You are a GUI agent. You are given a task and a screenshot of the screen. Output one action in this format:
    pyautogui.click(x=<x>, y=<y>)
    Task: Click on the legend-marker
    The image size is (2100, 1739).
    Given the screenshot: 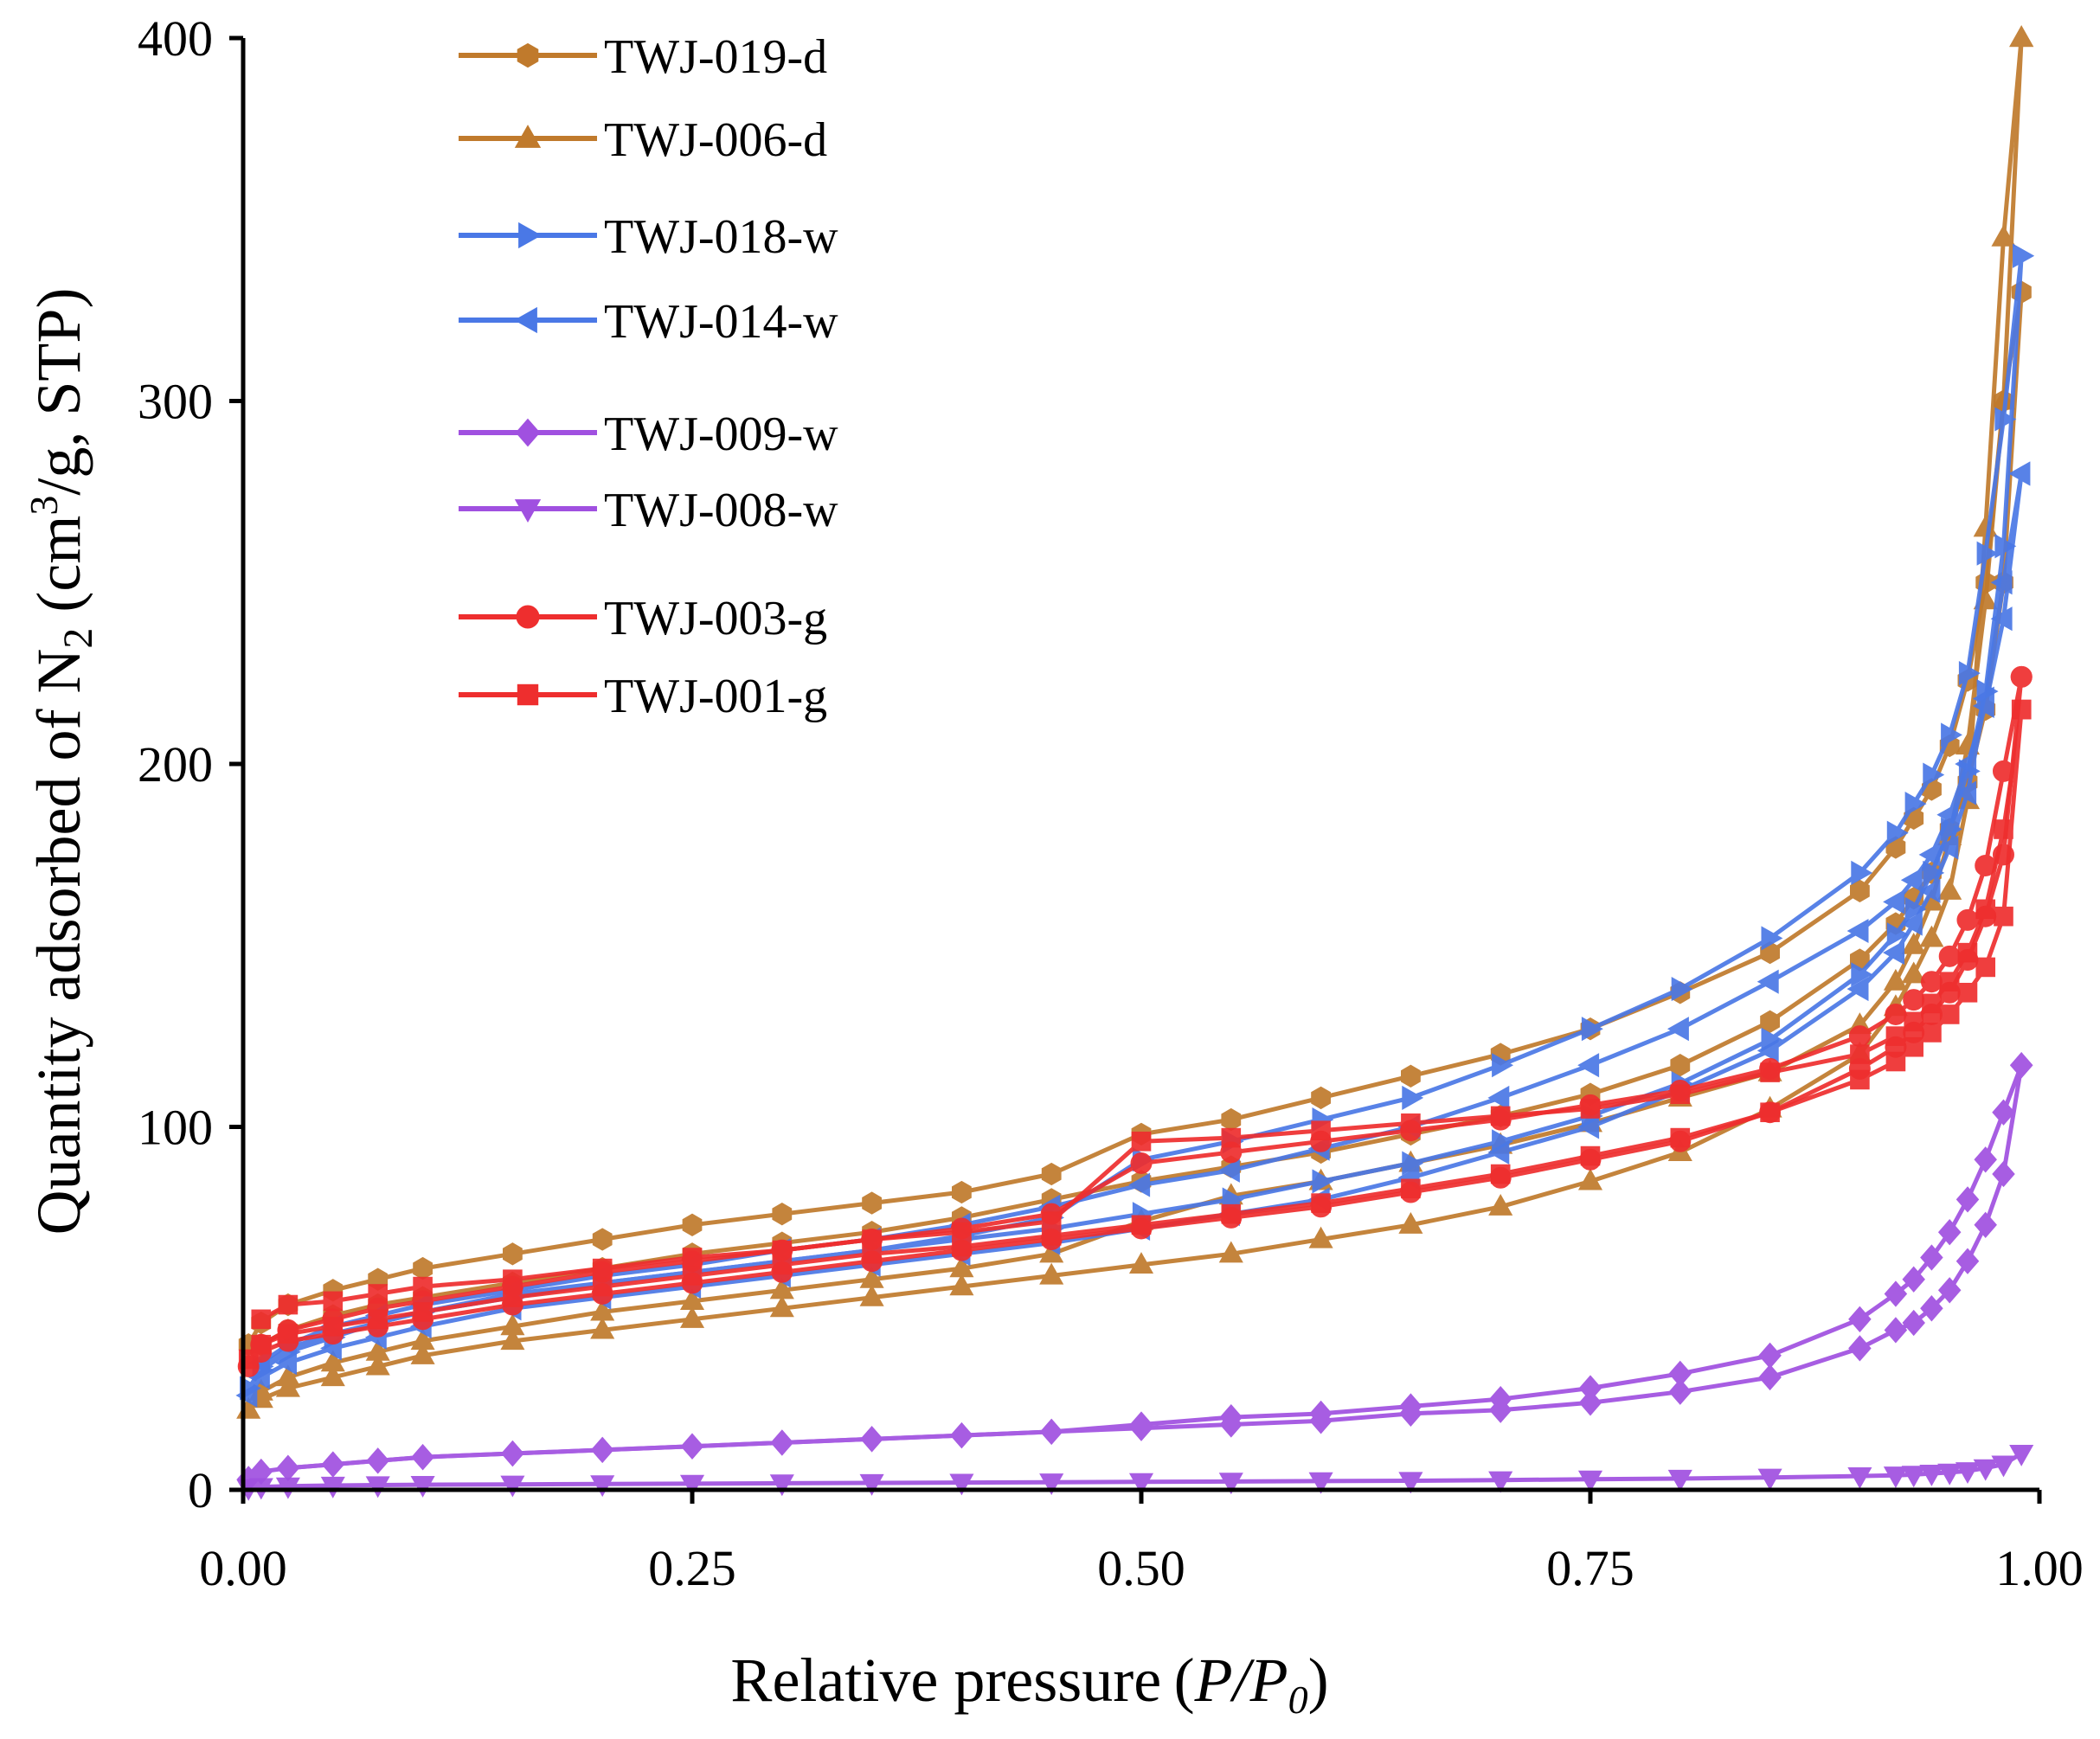 What is the action you would take?
    pyautogui.click(x=528, y=617)
    